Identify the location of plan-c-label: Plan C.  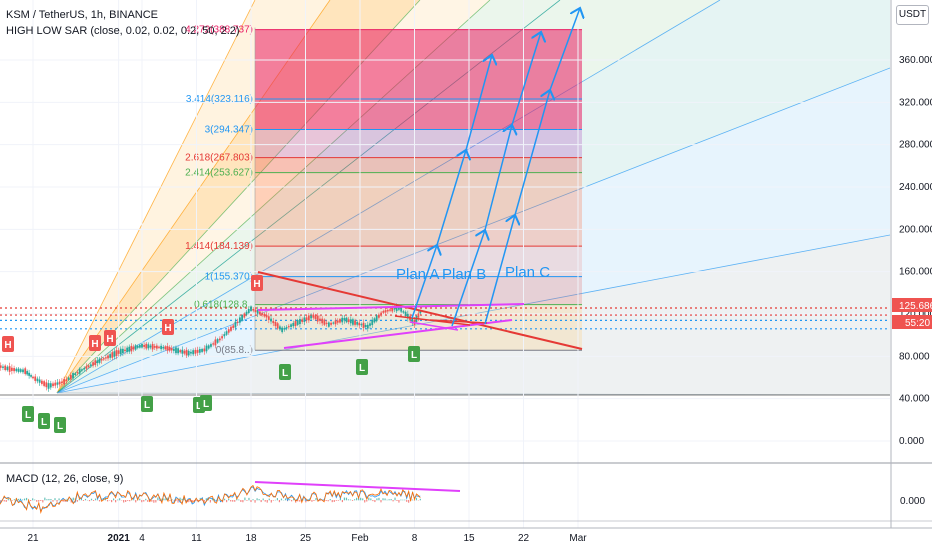
(527, 272).